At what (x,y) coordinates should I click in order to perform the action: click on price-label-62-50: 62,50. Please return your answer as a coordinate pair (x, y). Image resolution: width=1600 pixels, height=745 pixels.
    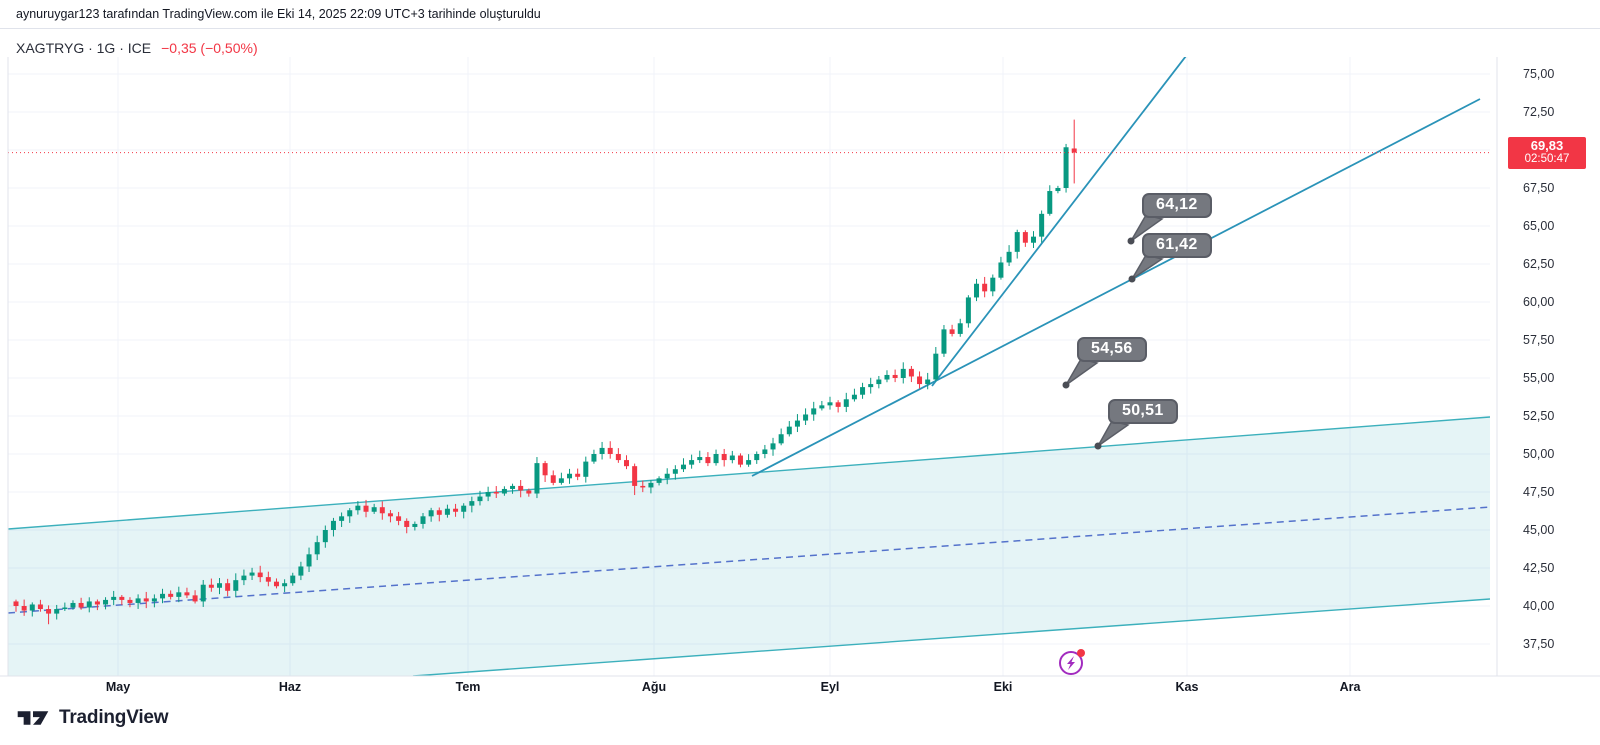
    Looking at the image, I should click on (1539, 264).